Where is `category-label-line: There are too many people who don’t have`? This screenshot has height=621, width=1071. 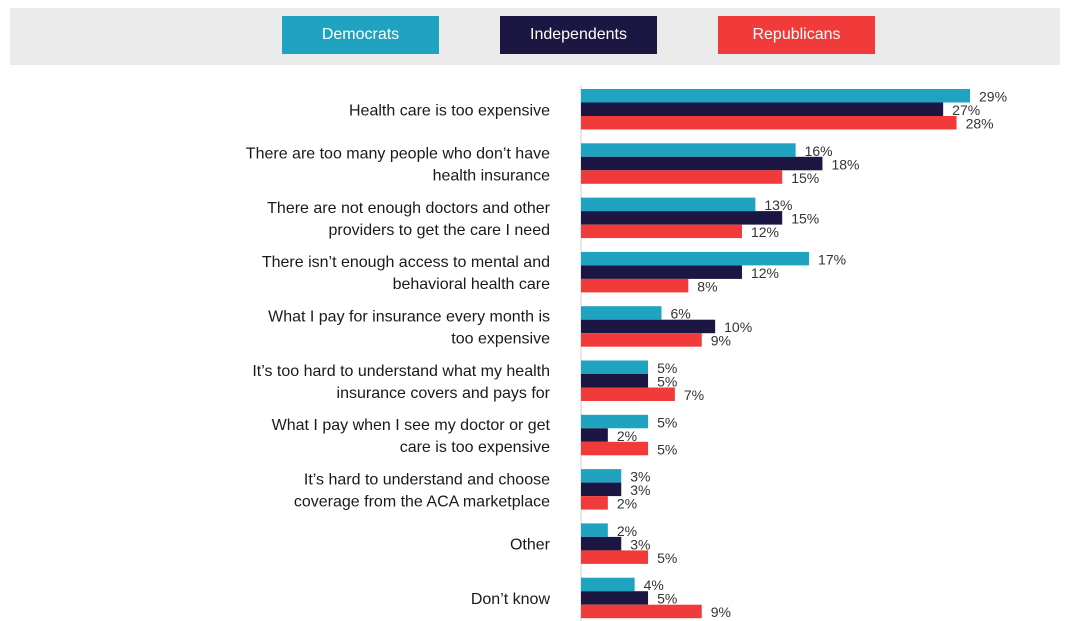 category-label-line: There are too many people who don’t have is located at coordinates (398, 154).